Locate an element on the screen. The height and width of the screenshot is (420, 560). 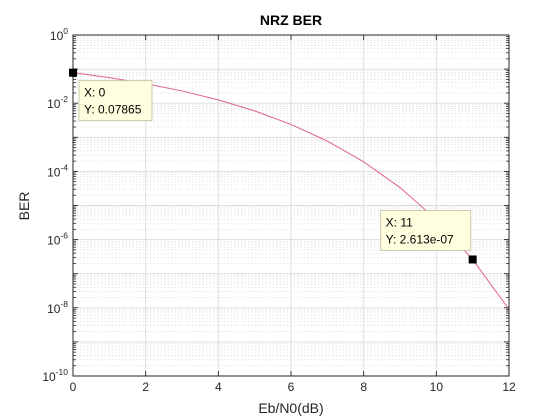
y-tick-exponent: 0 is located at coordinates (65, 31).